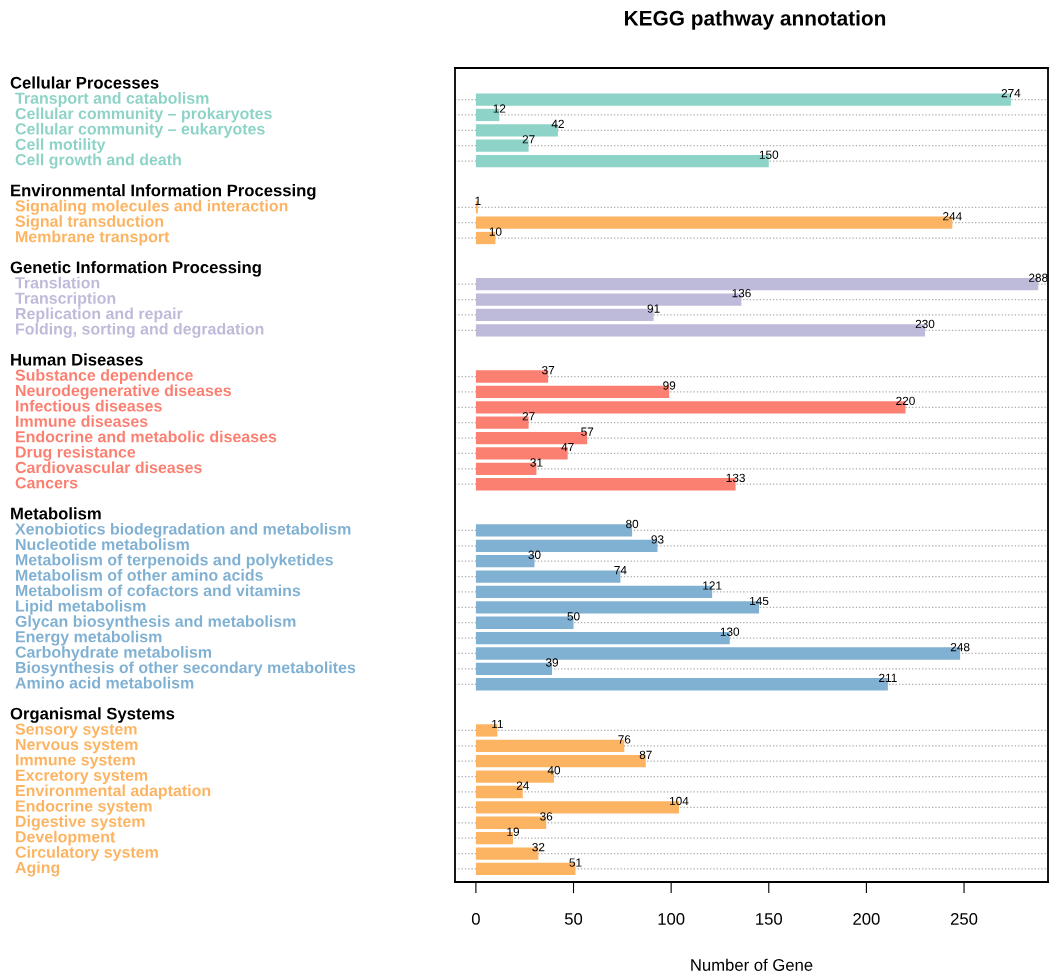 The image size is (1051, 977). Describe the element at coordinates (123, 392) in the screenshot. I see `y-tick-label: Neurodegenerative diseases` at that location.